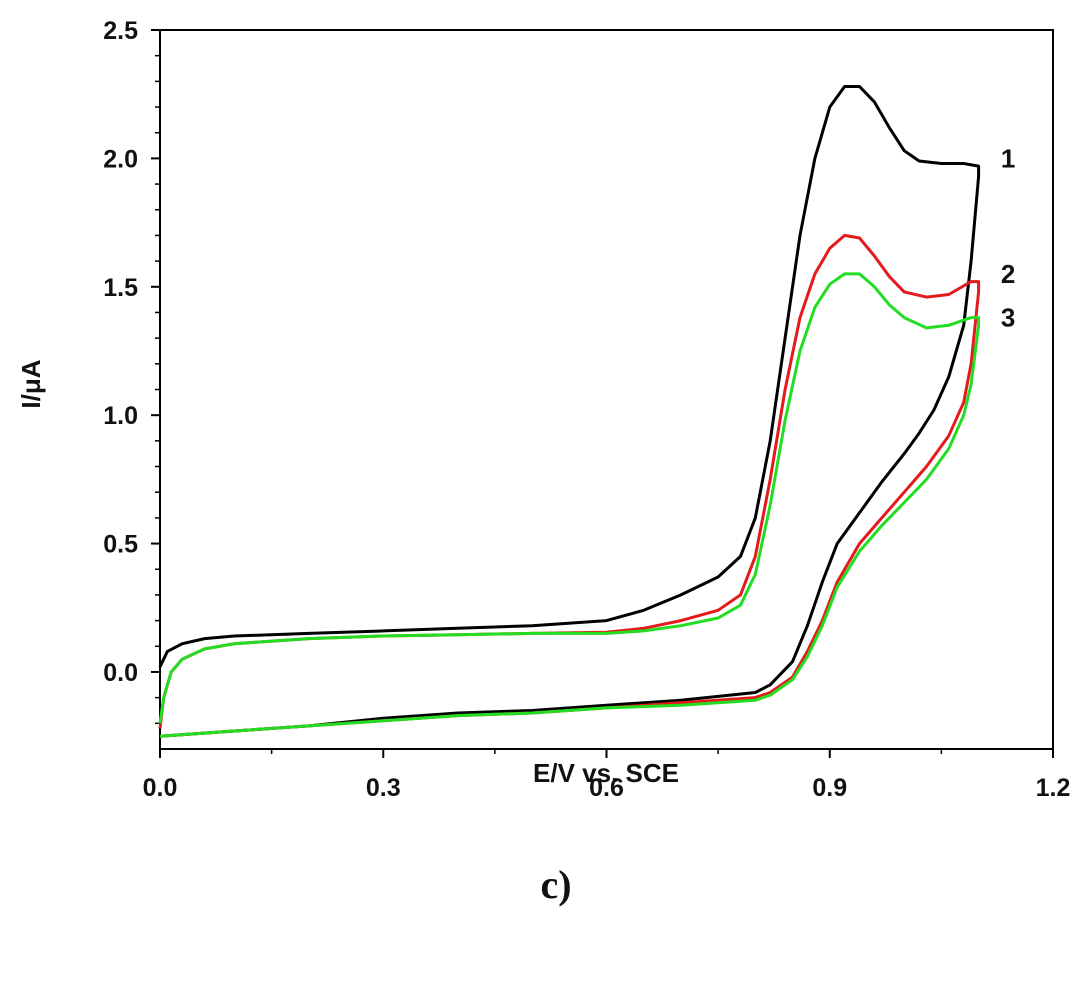 This screenshot has width=1092, height=1000. Describe the element at coordinates (383, 788) in the screenshot. I see `x-tick-label: 0.3` at that location.